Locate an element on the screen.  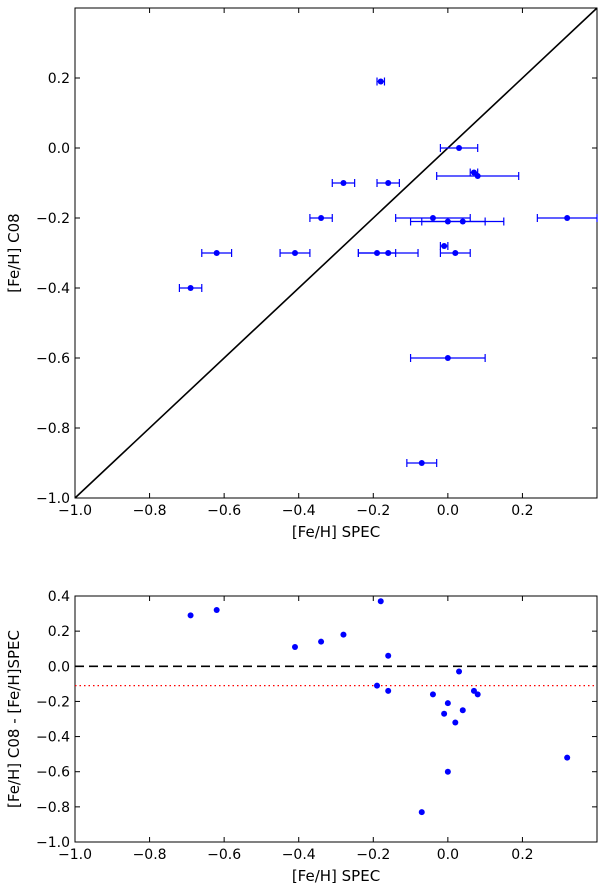
top-x-axis-label: [Fe/H] SPEC is located at coordinates (336, 532).